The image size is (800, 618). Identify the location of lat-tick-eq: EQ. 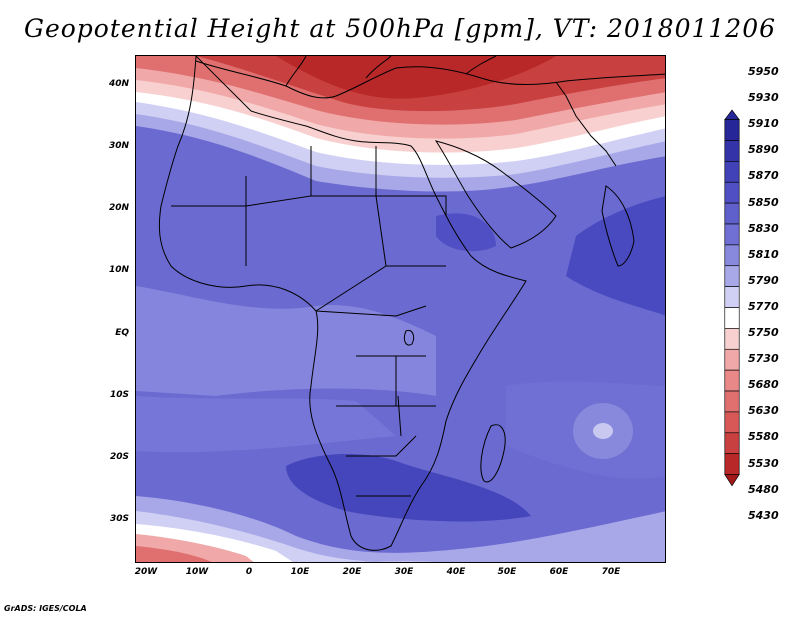
(122, 333).